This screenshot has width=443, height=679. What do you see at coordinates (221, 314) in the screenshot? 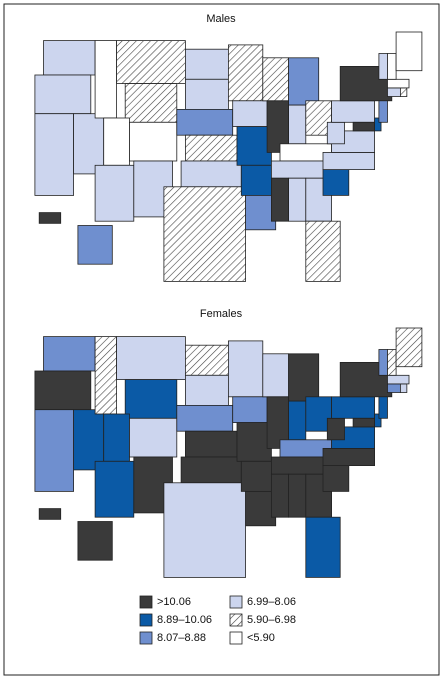
I see `map-title: Females` at bounding box center [221, 314].